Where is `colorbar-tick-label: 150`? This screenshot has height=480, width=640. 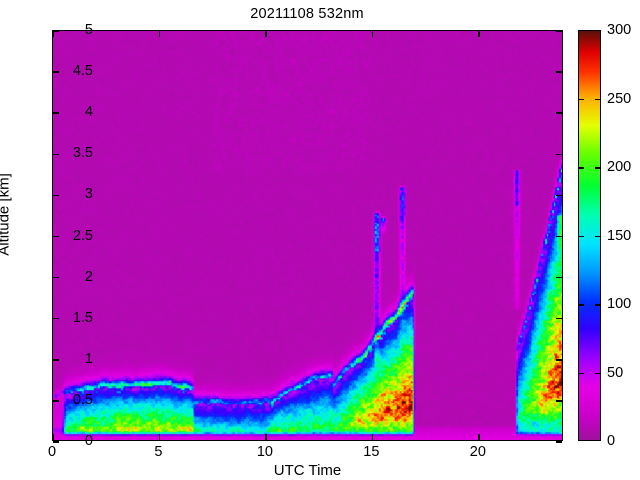
colorbar-tick-label: 150 is located at coordinates (619, 235).